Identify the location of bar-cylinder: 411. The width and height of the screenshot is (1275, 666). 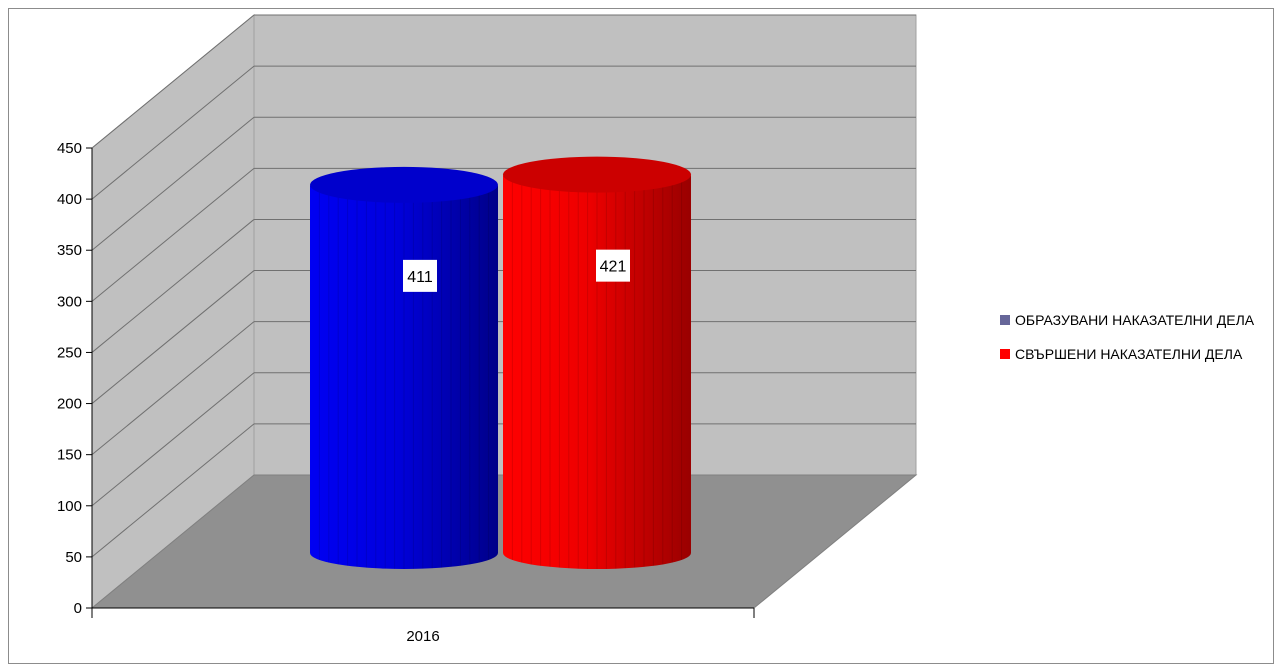
(404, 367).